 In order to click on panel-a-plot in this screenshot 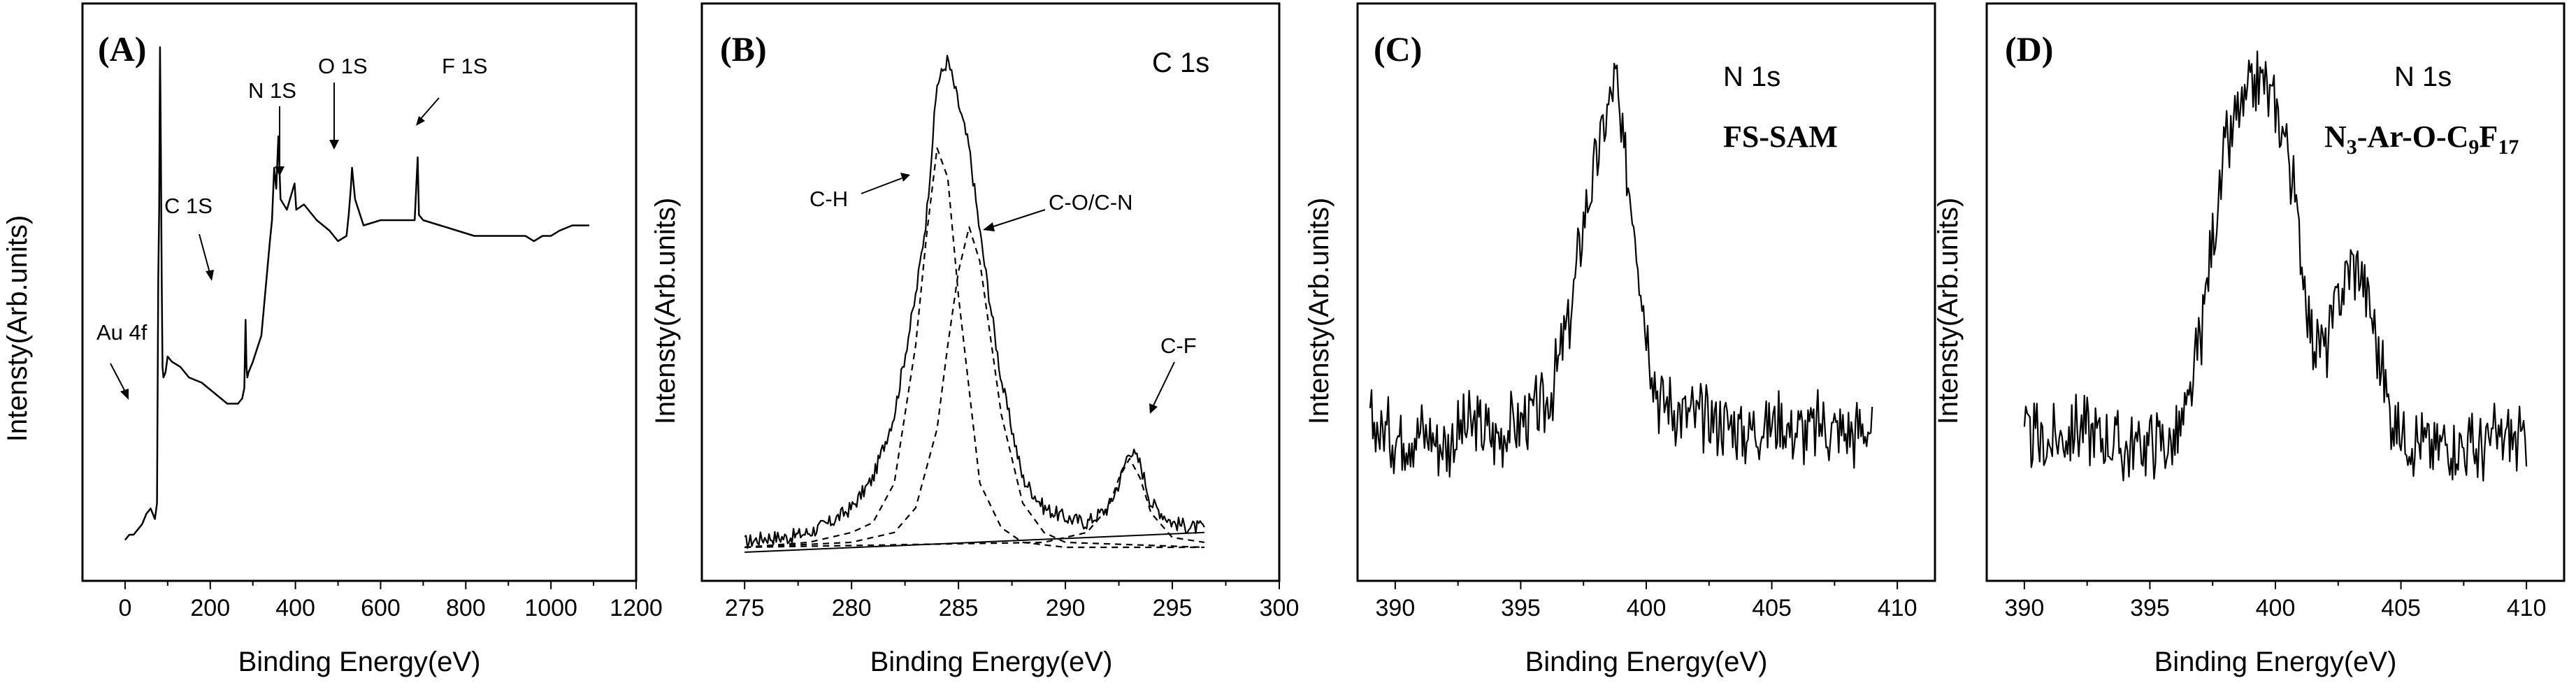, I will do `click(356, 293)`.